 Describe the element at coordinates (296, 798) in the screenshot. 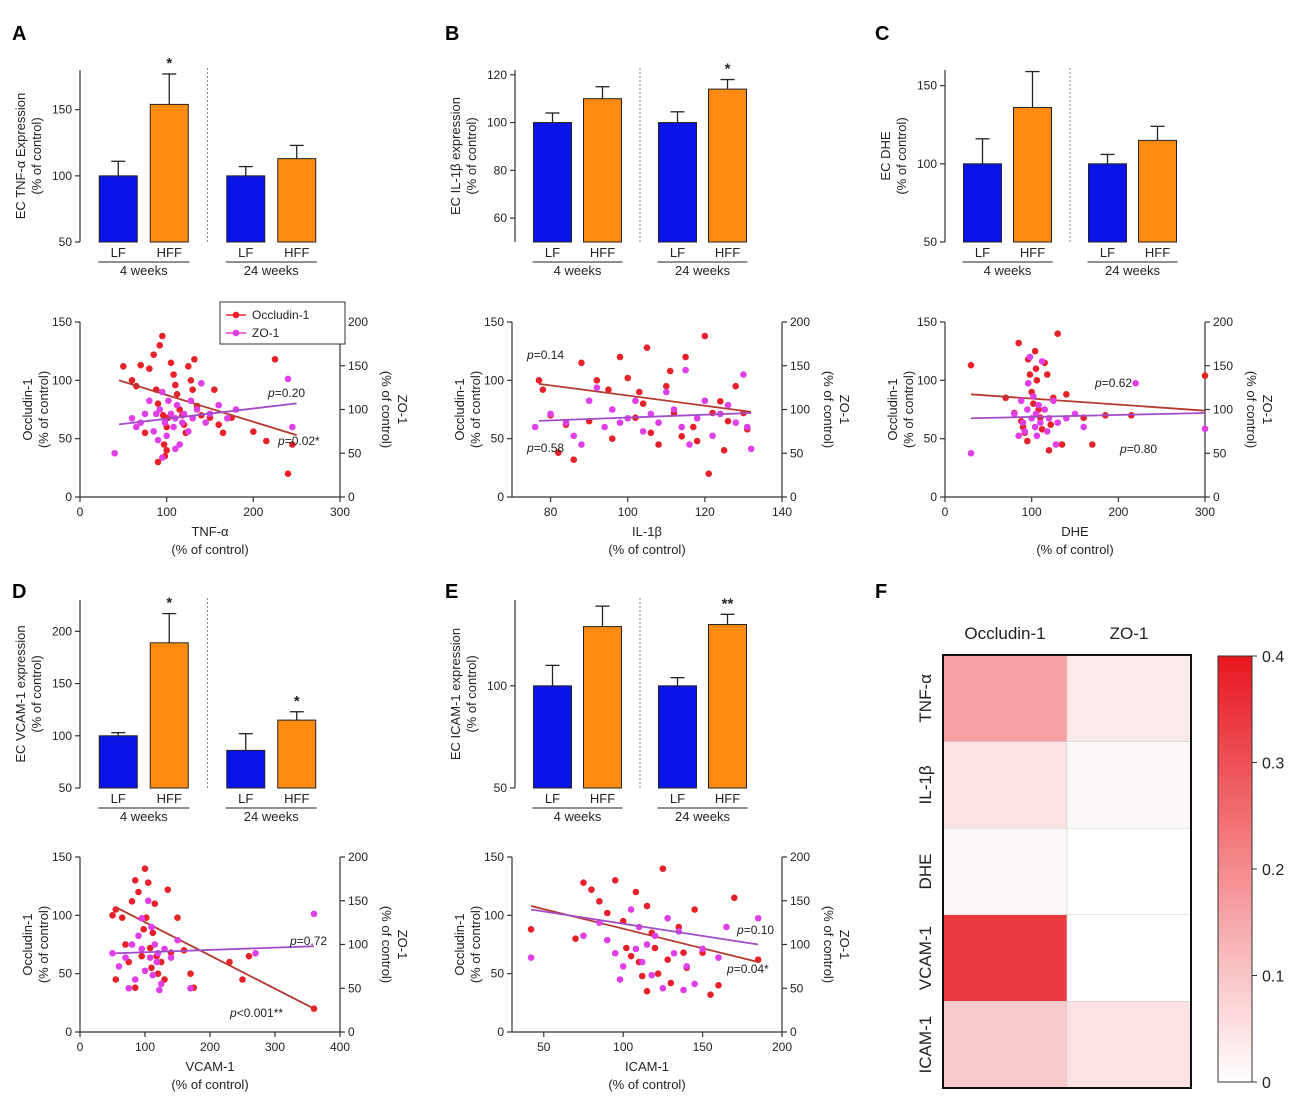

I see `bar-label-d: HFF` at that location.